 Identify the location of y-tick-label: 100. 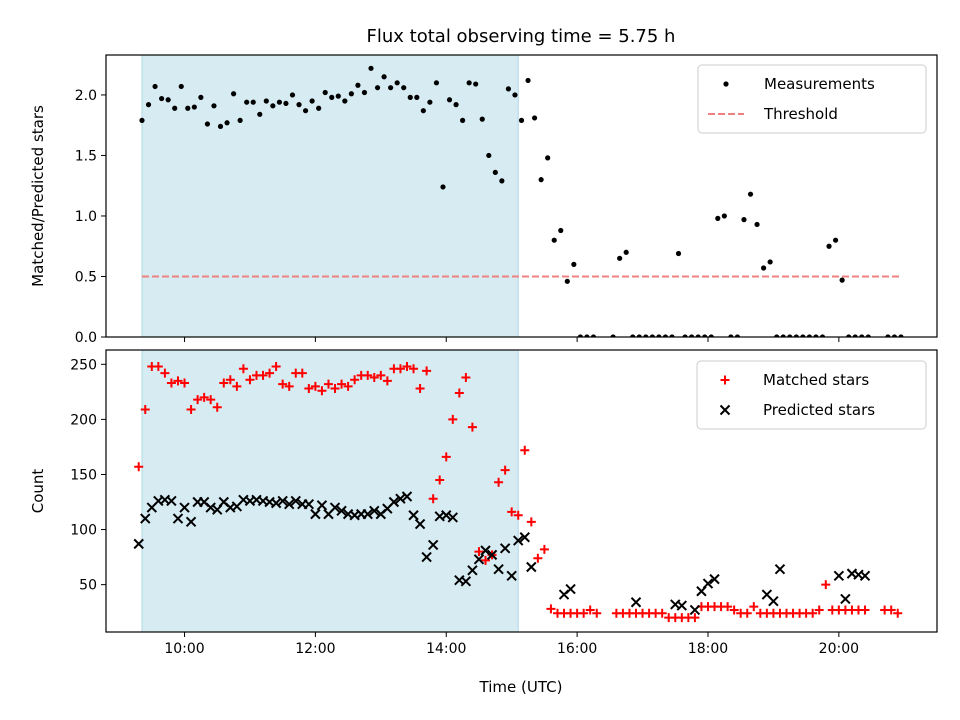
(83, 531).